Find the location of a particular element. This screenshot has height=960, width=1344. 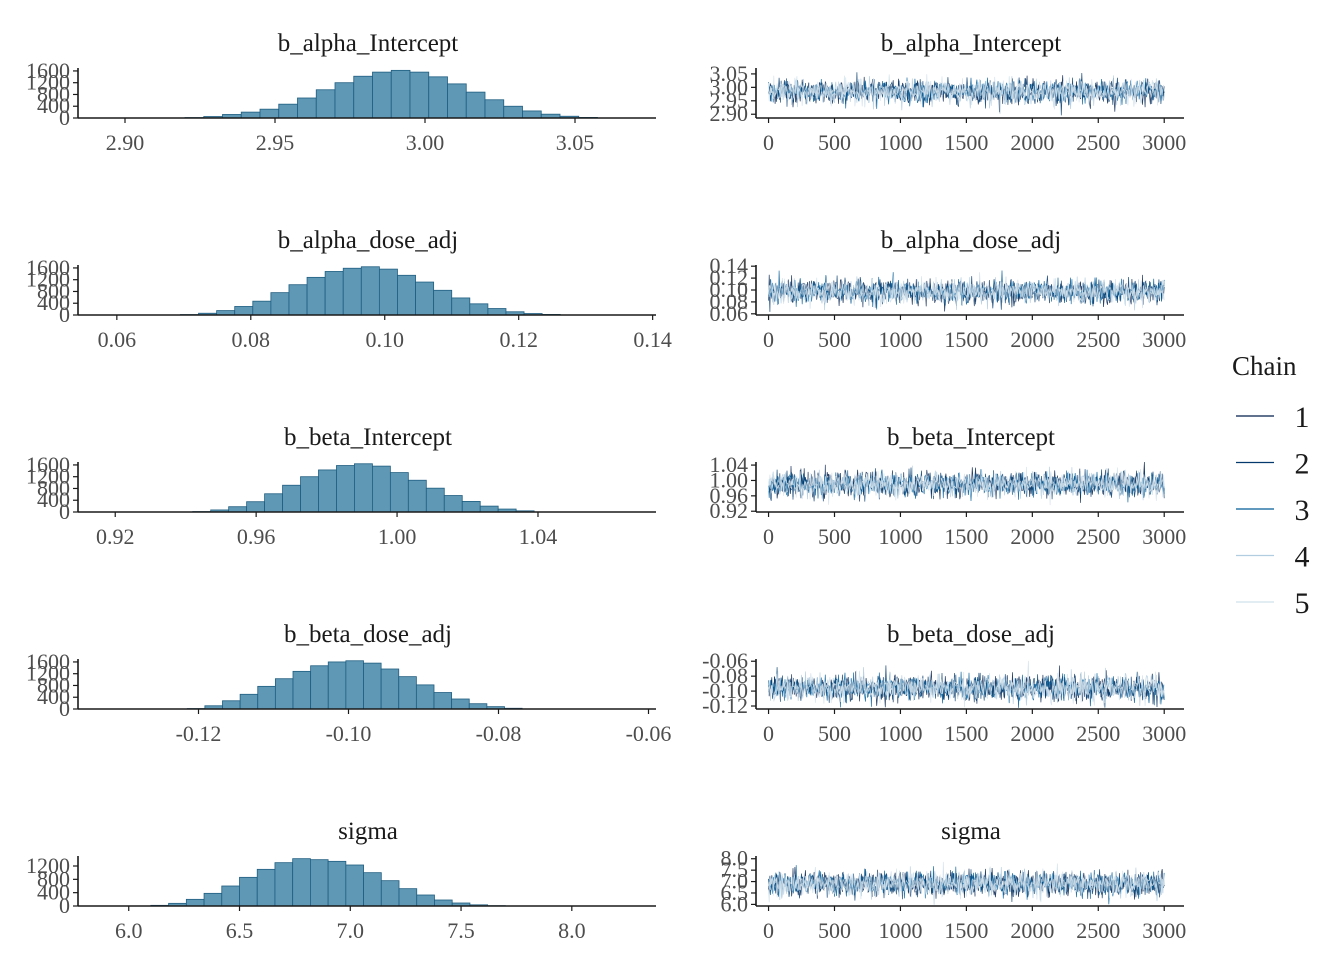

chain-legend: Chain 1 2 3 4 5 is located at coordinates (1271, 485).